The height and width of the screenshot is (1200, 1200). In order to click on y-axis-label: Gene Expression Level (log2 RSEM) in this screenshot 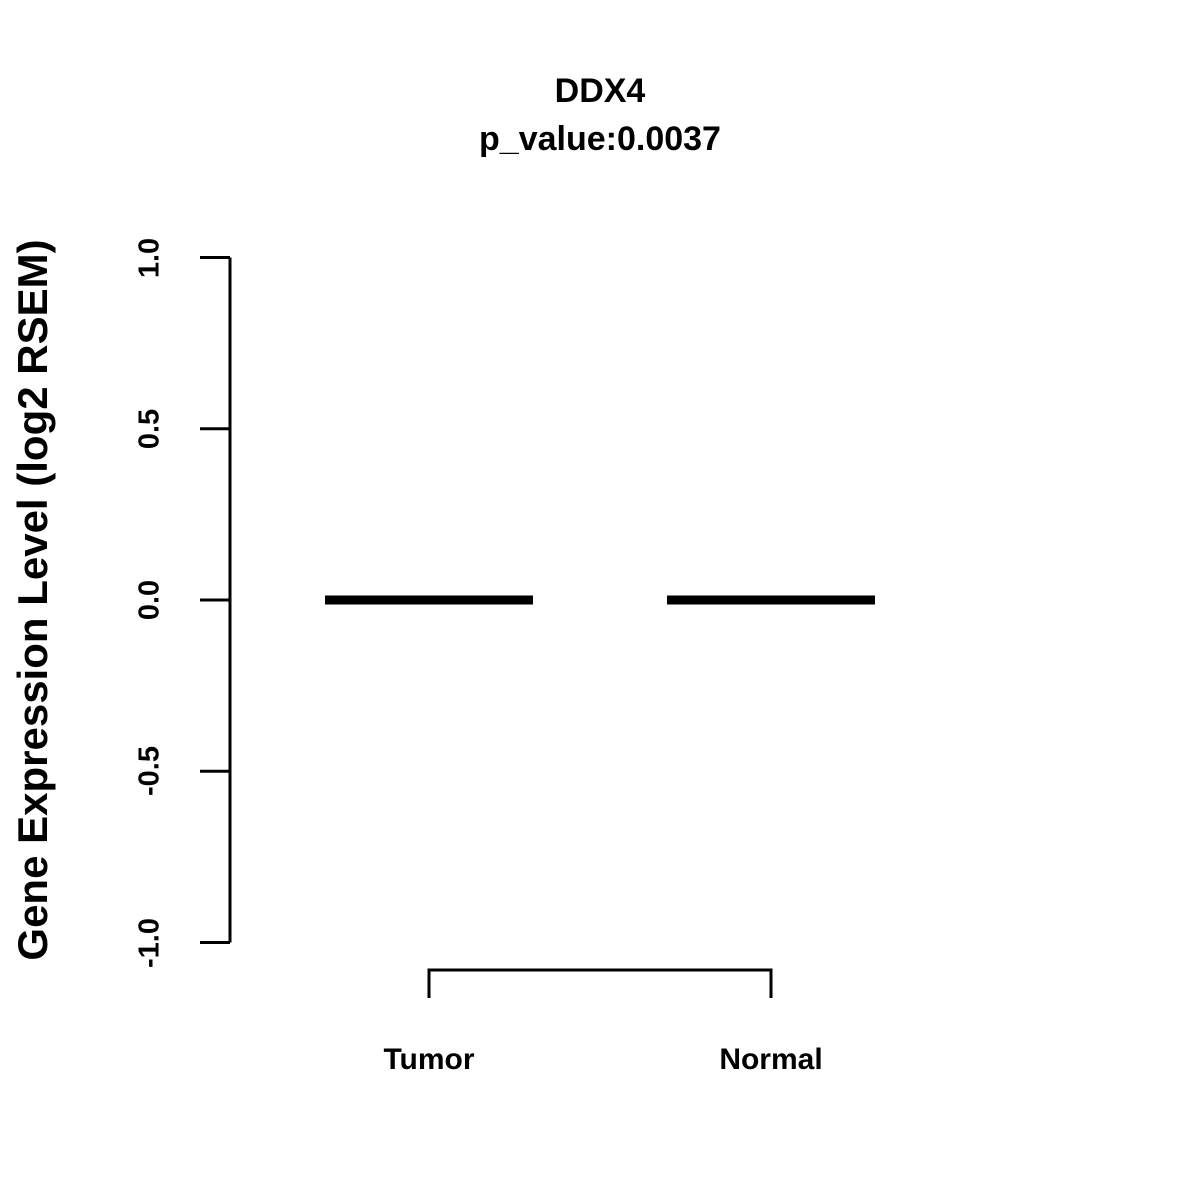, I will do `click(32, 600)`.